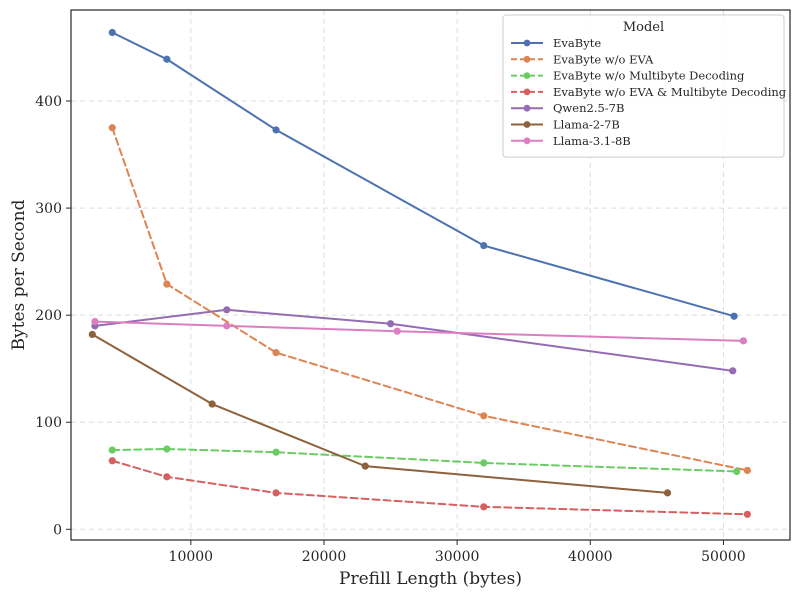 This screenshot has height=598, width=800. What do you see at coordinates (48, 209) in the screenshot?
I see `y-tick-label: 300` at bounding box center [48, 209].